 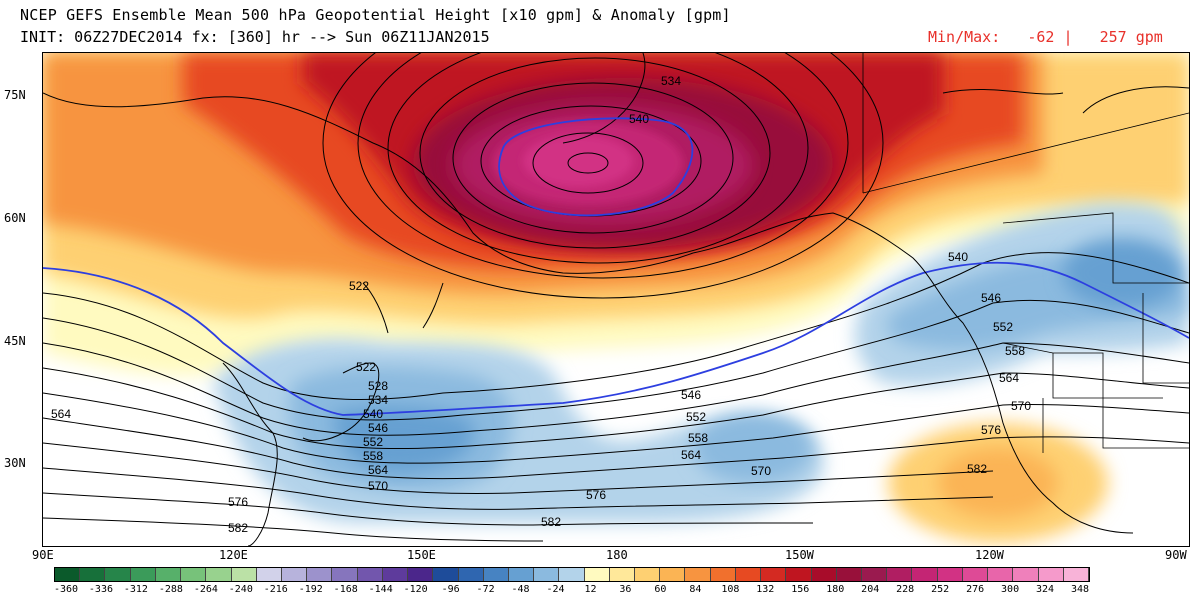 I want to click on contour-label-576-central: 576, so click(x=596, y=495).